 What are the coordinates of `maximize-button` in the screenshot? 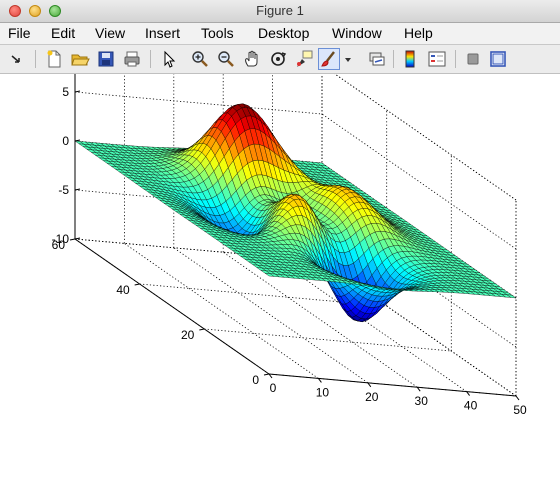 It's located at (55, 11).